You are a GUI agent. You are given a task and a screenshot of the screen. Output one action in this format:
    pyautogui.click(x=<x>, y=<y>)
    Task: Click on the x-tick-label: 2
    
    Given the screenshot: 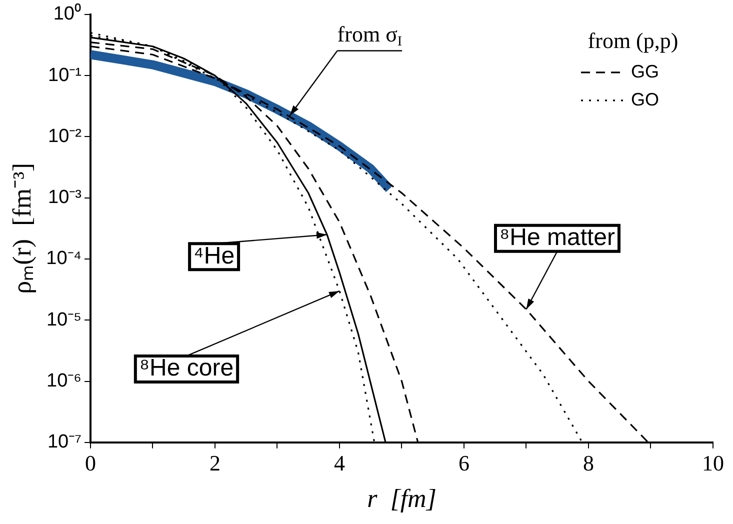 What is the action you would take?
    pyautogui.click(x=215, y=463)
    